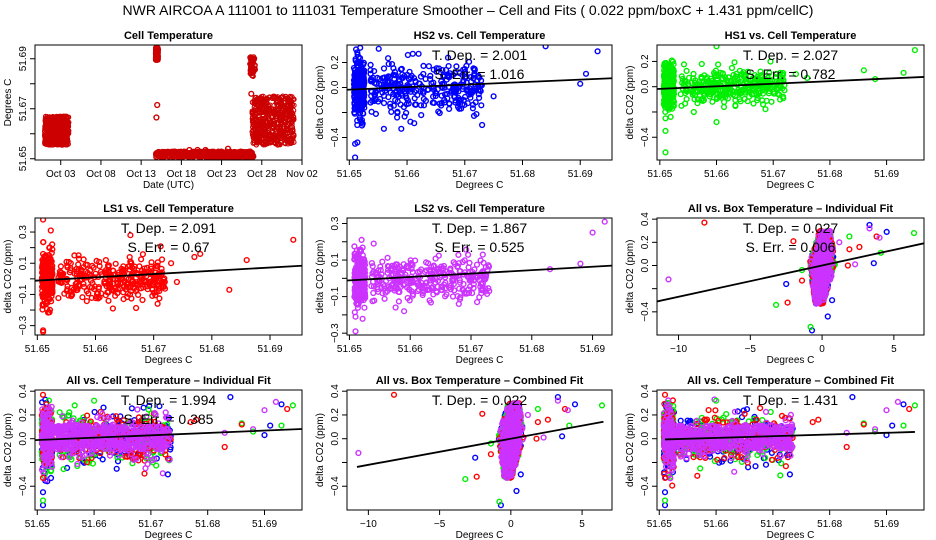 The image size is (936, 540). What do you see at coordinates (335, 260) in the screenshot?
I see `y-tick-label: 0.1` at bounding box center [335, 260].